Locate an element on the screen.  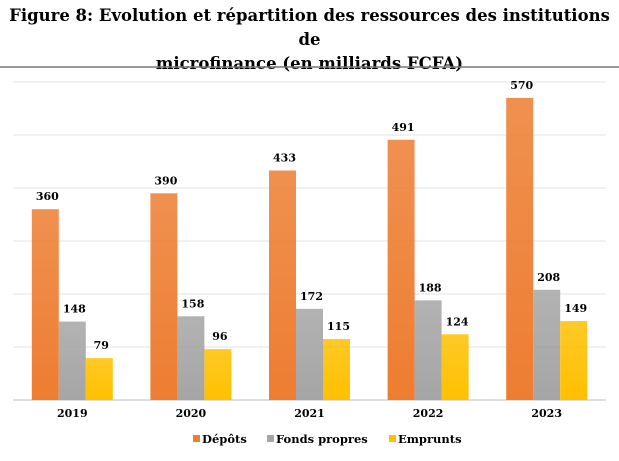
data-label: 208 is located at coordinates (548, 277).